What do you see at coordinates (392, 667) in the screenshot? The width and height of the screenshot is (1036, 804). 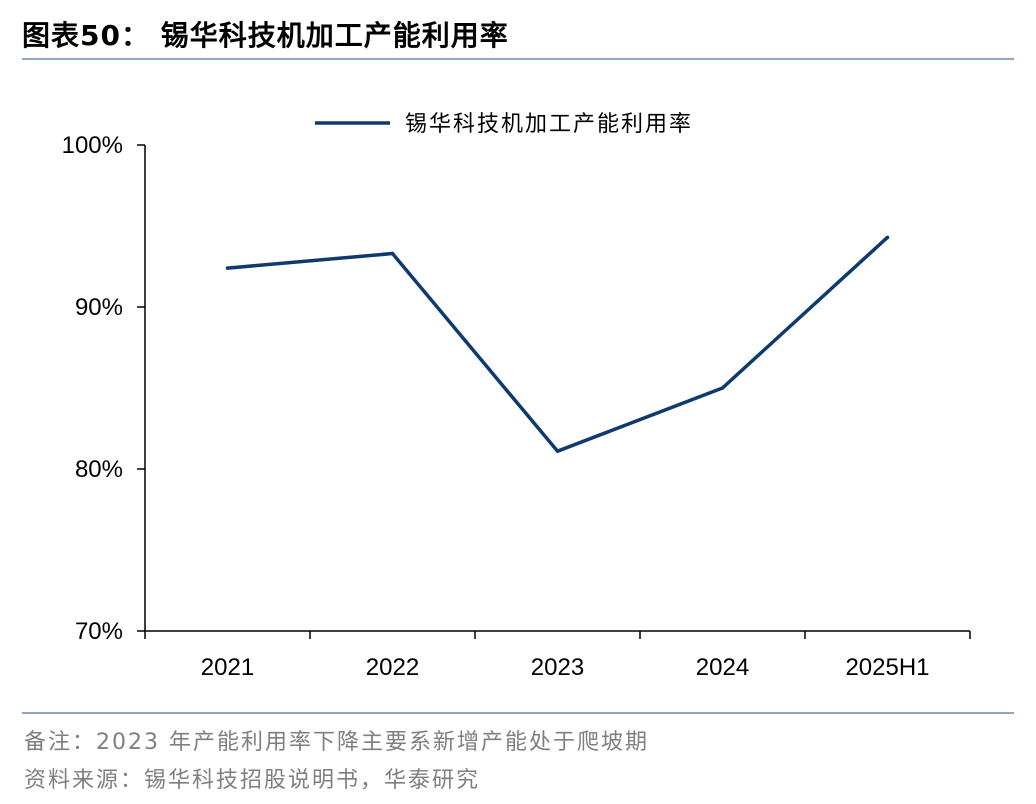 I see `x-tick-label: 2022` at bounding box center [392, 667].